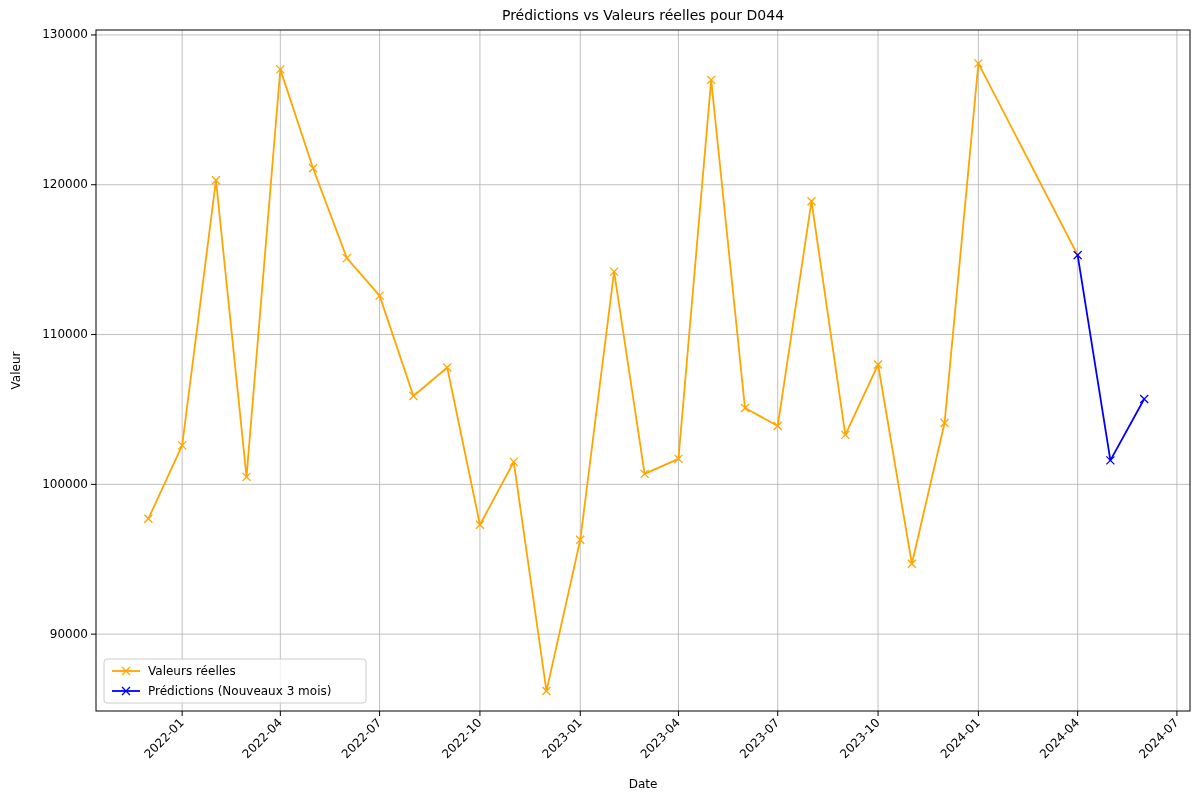 This screenshot has height=796, width=1203. Describe the element at coordinates (68, 633) in the screenshot. I see `y-tick-label: 90000` at that location.